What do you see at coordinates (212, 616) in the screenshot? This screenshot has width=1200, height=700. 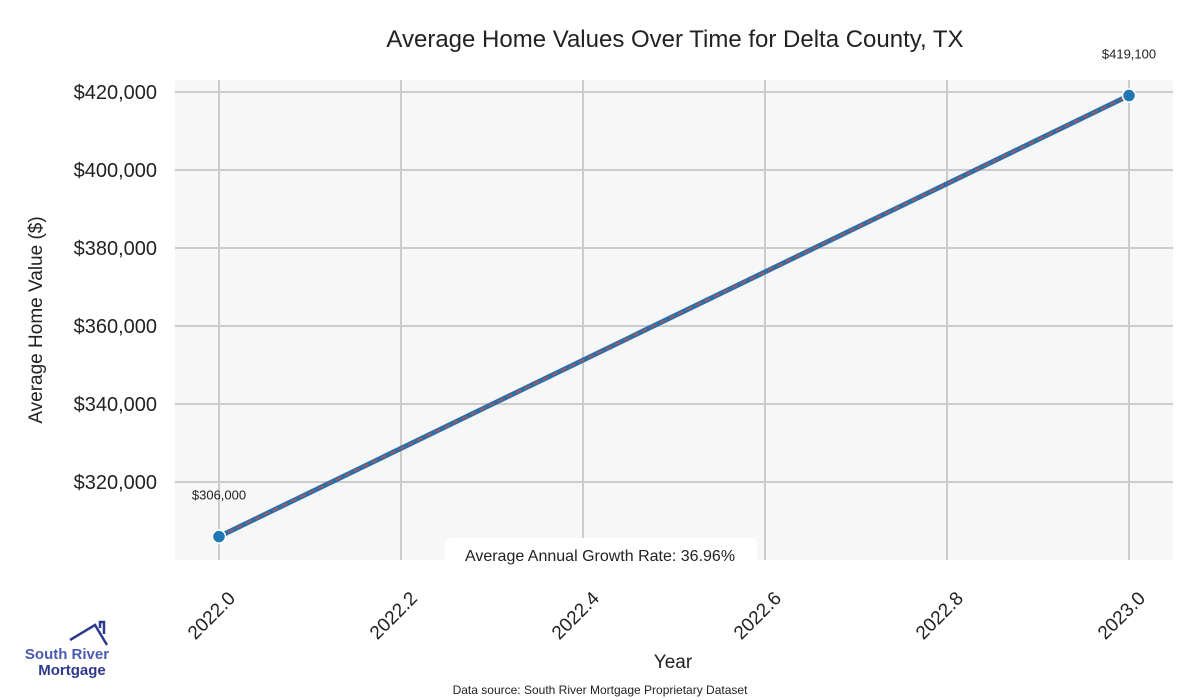 I see `x-tick-label: 2022.0` at bounding box center [212, 616].